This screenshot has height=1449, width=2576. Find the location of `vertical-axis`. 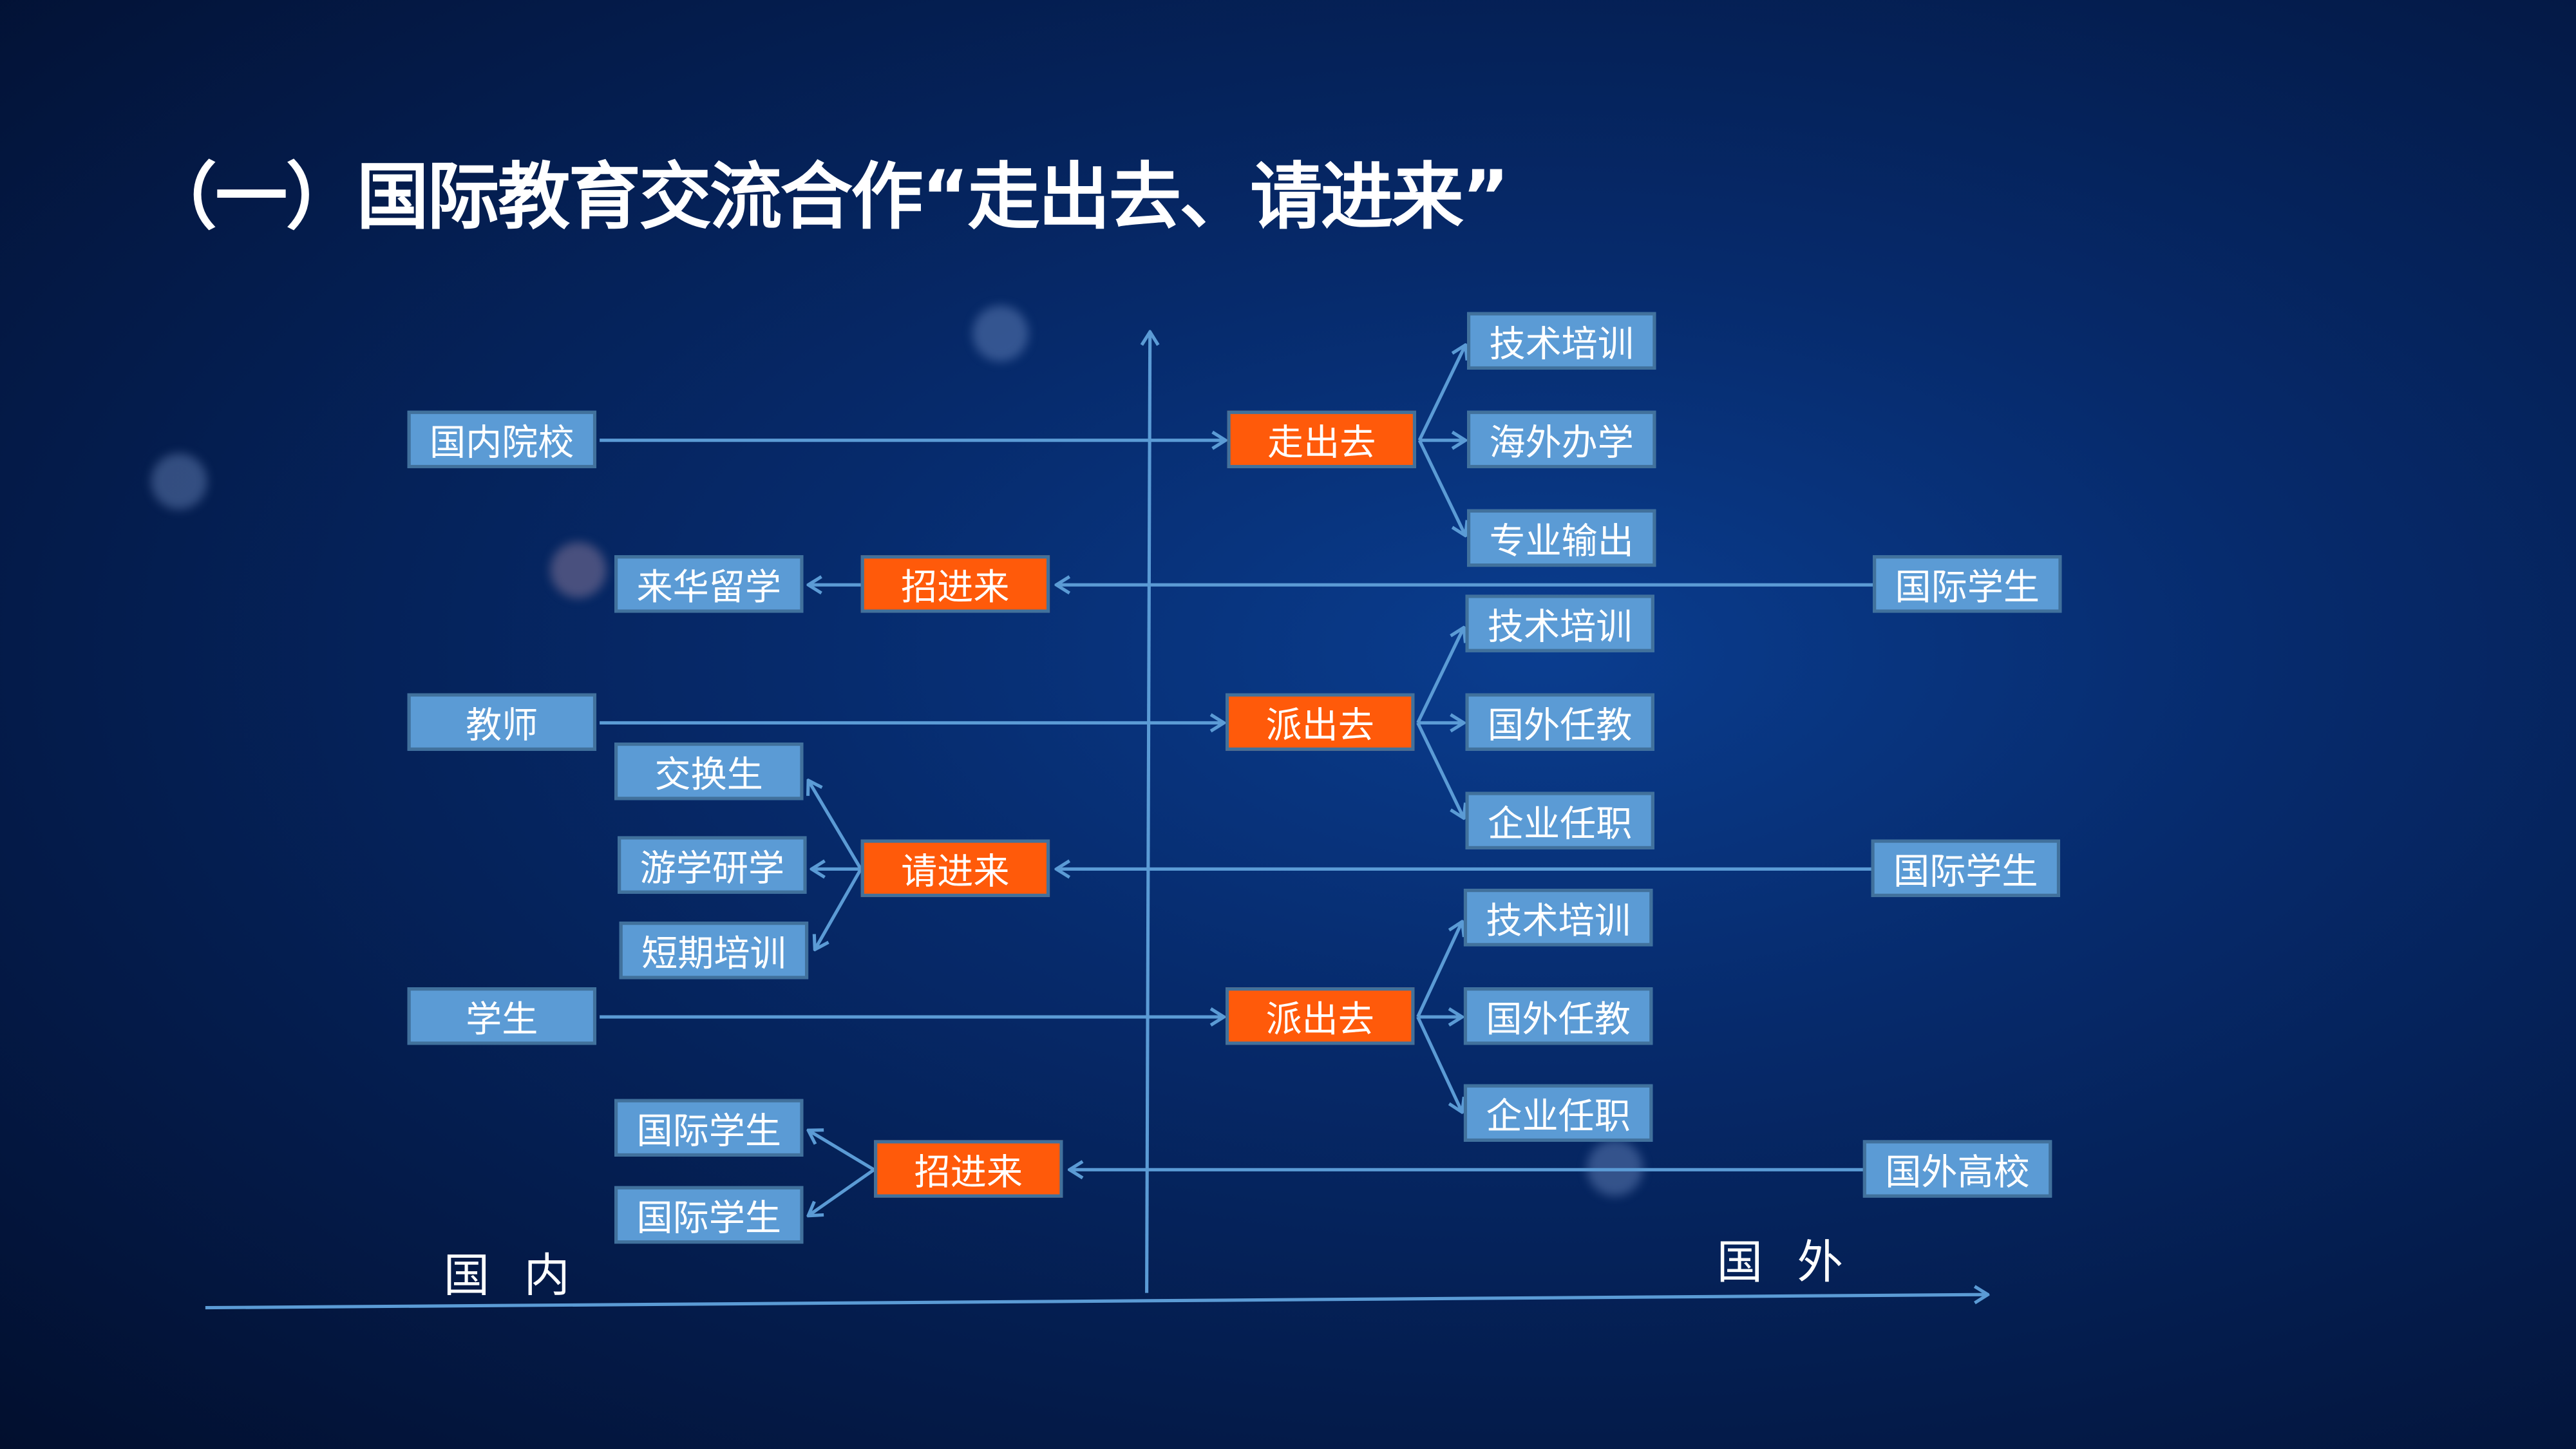

vertical-axis is located at coordinates (1148, 813).